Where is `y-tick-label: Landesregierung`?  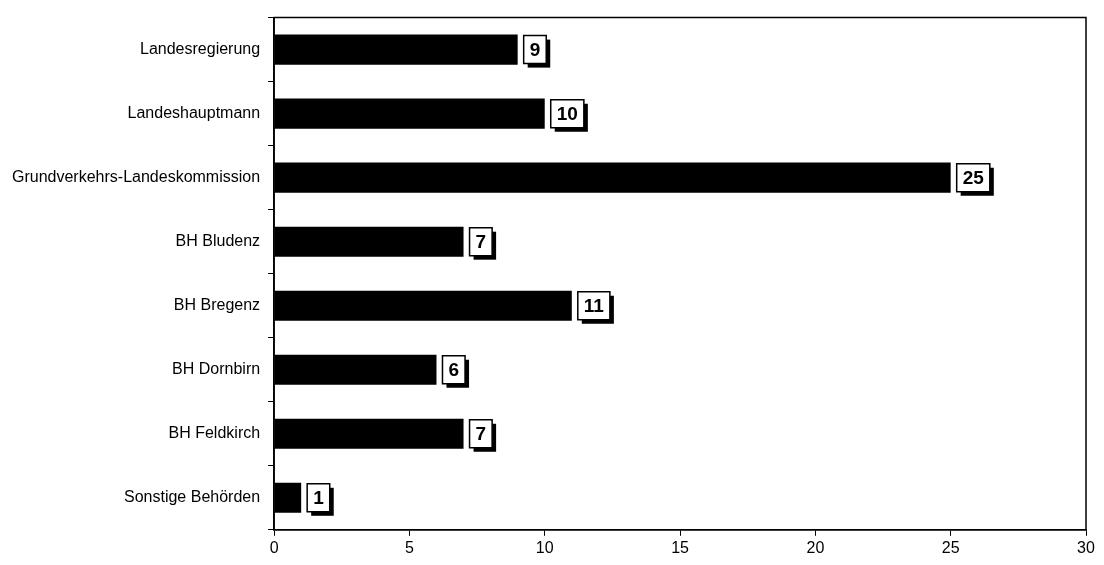
y-tick-label: Landesregierung is located at coordinates (200, 49).